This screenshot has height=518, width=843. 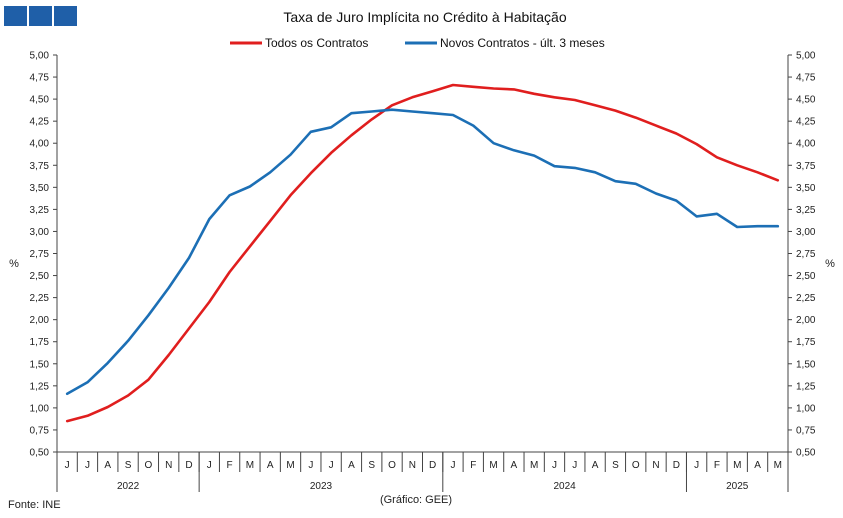 What do you see at coordinates (34, 505) in the screenshot?
I see `source-note: Fonte: INE` at bounding box center [34, 505].